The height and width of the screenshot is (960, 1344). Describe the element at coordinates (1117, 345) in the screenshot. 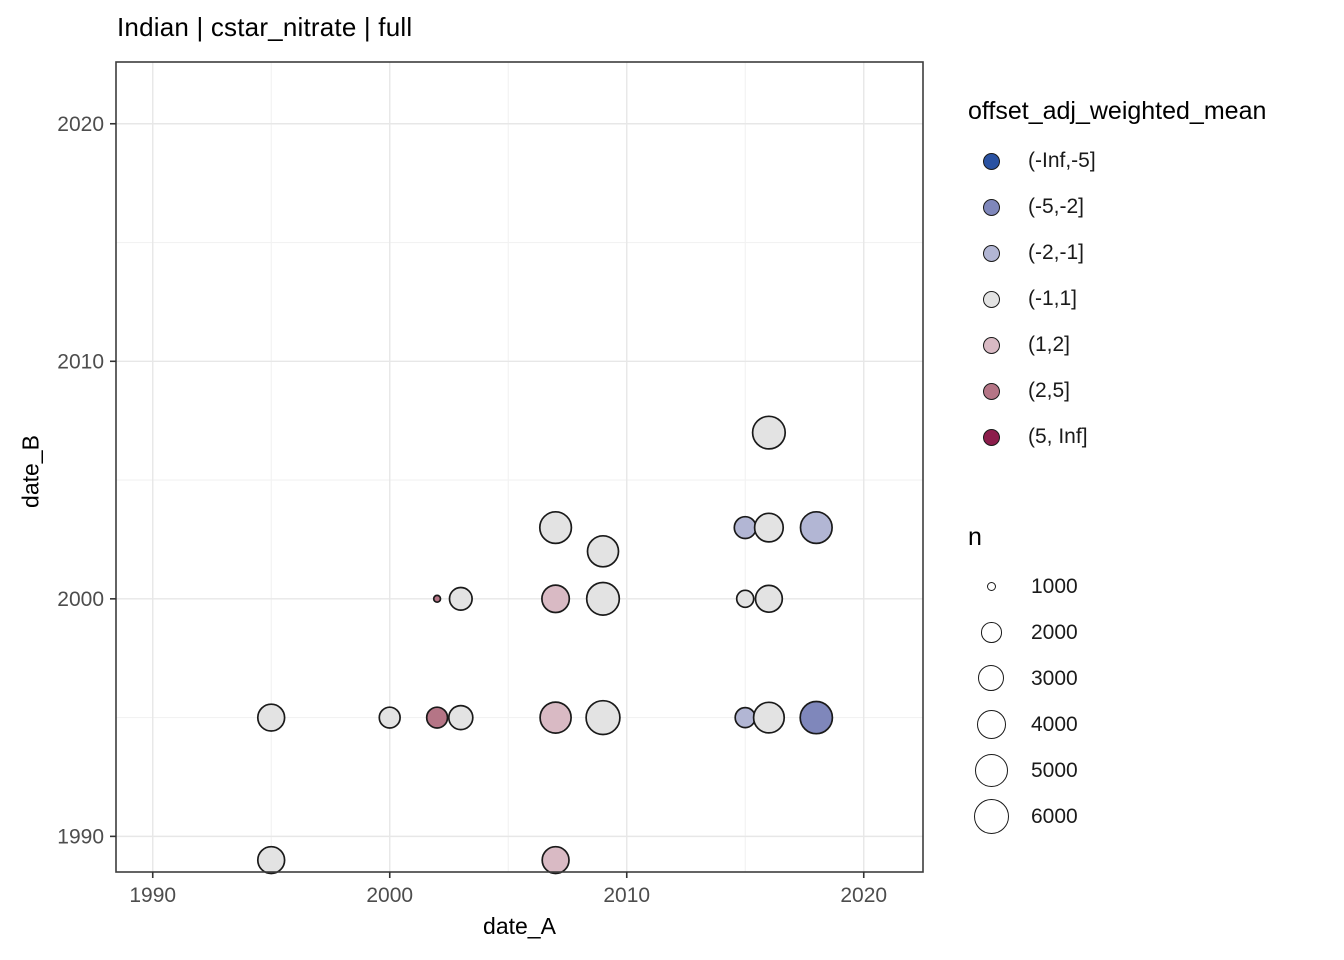

I see `color-legend-item: (1,2]` at that location.